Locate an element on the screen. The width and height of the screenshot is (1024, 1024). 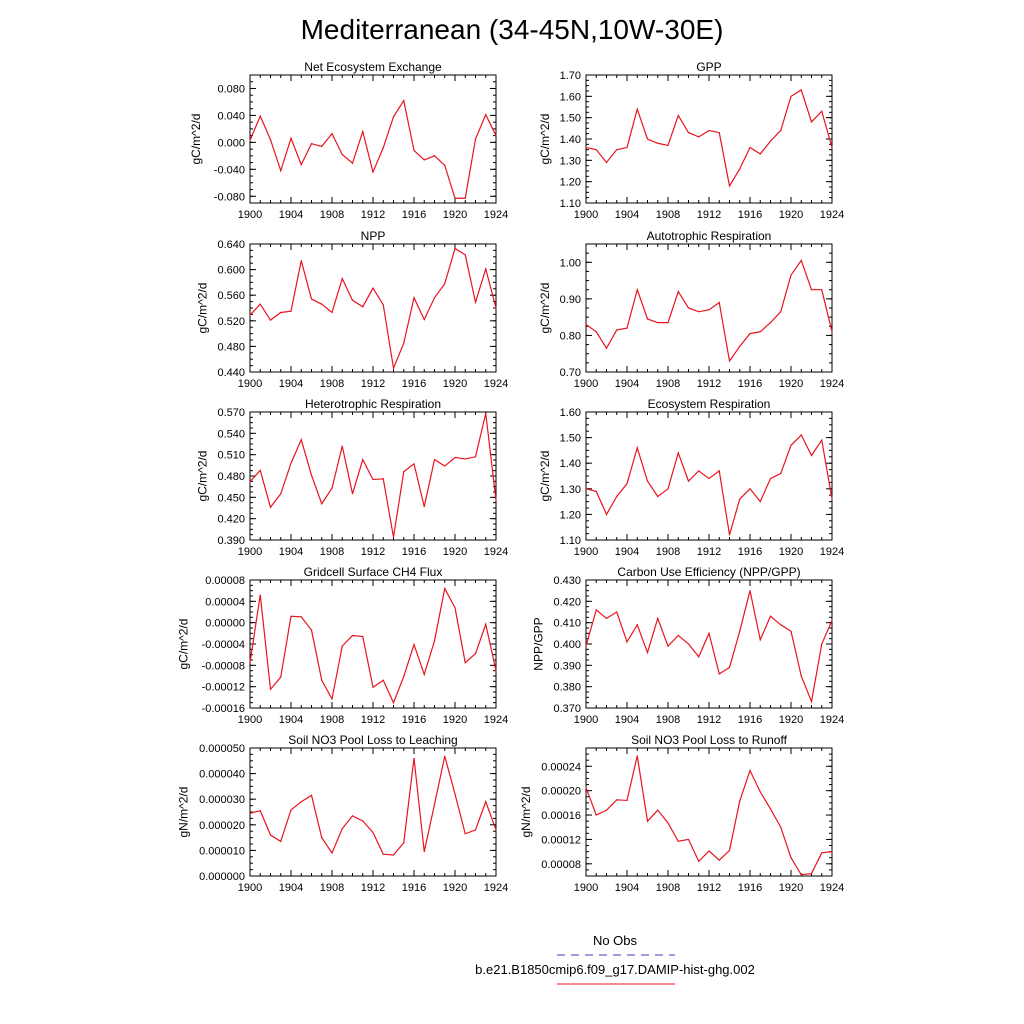
y-tick-label: 0.510 is located at coordinates (231, 456).